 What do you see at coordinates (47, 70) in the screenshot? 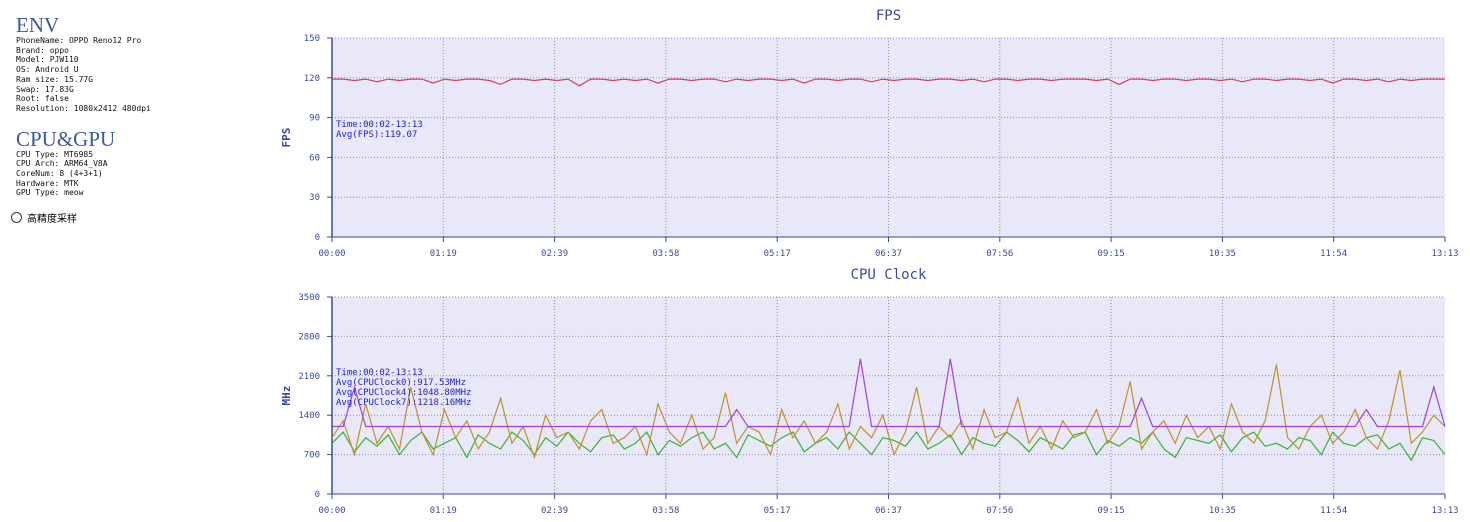
I see `info-line: OS: Android U` at bounding box center [47, 70].